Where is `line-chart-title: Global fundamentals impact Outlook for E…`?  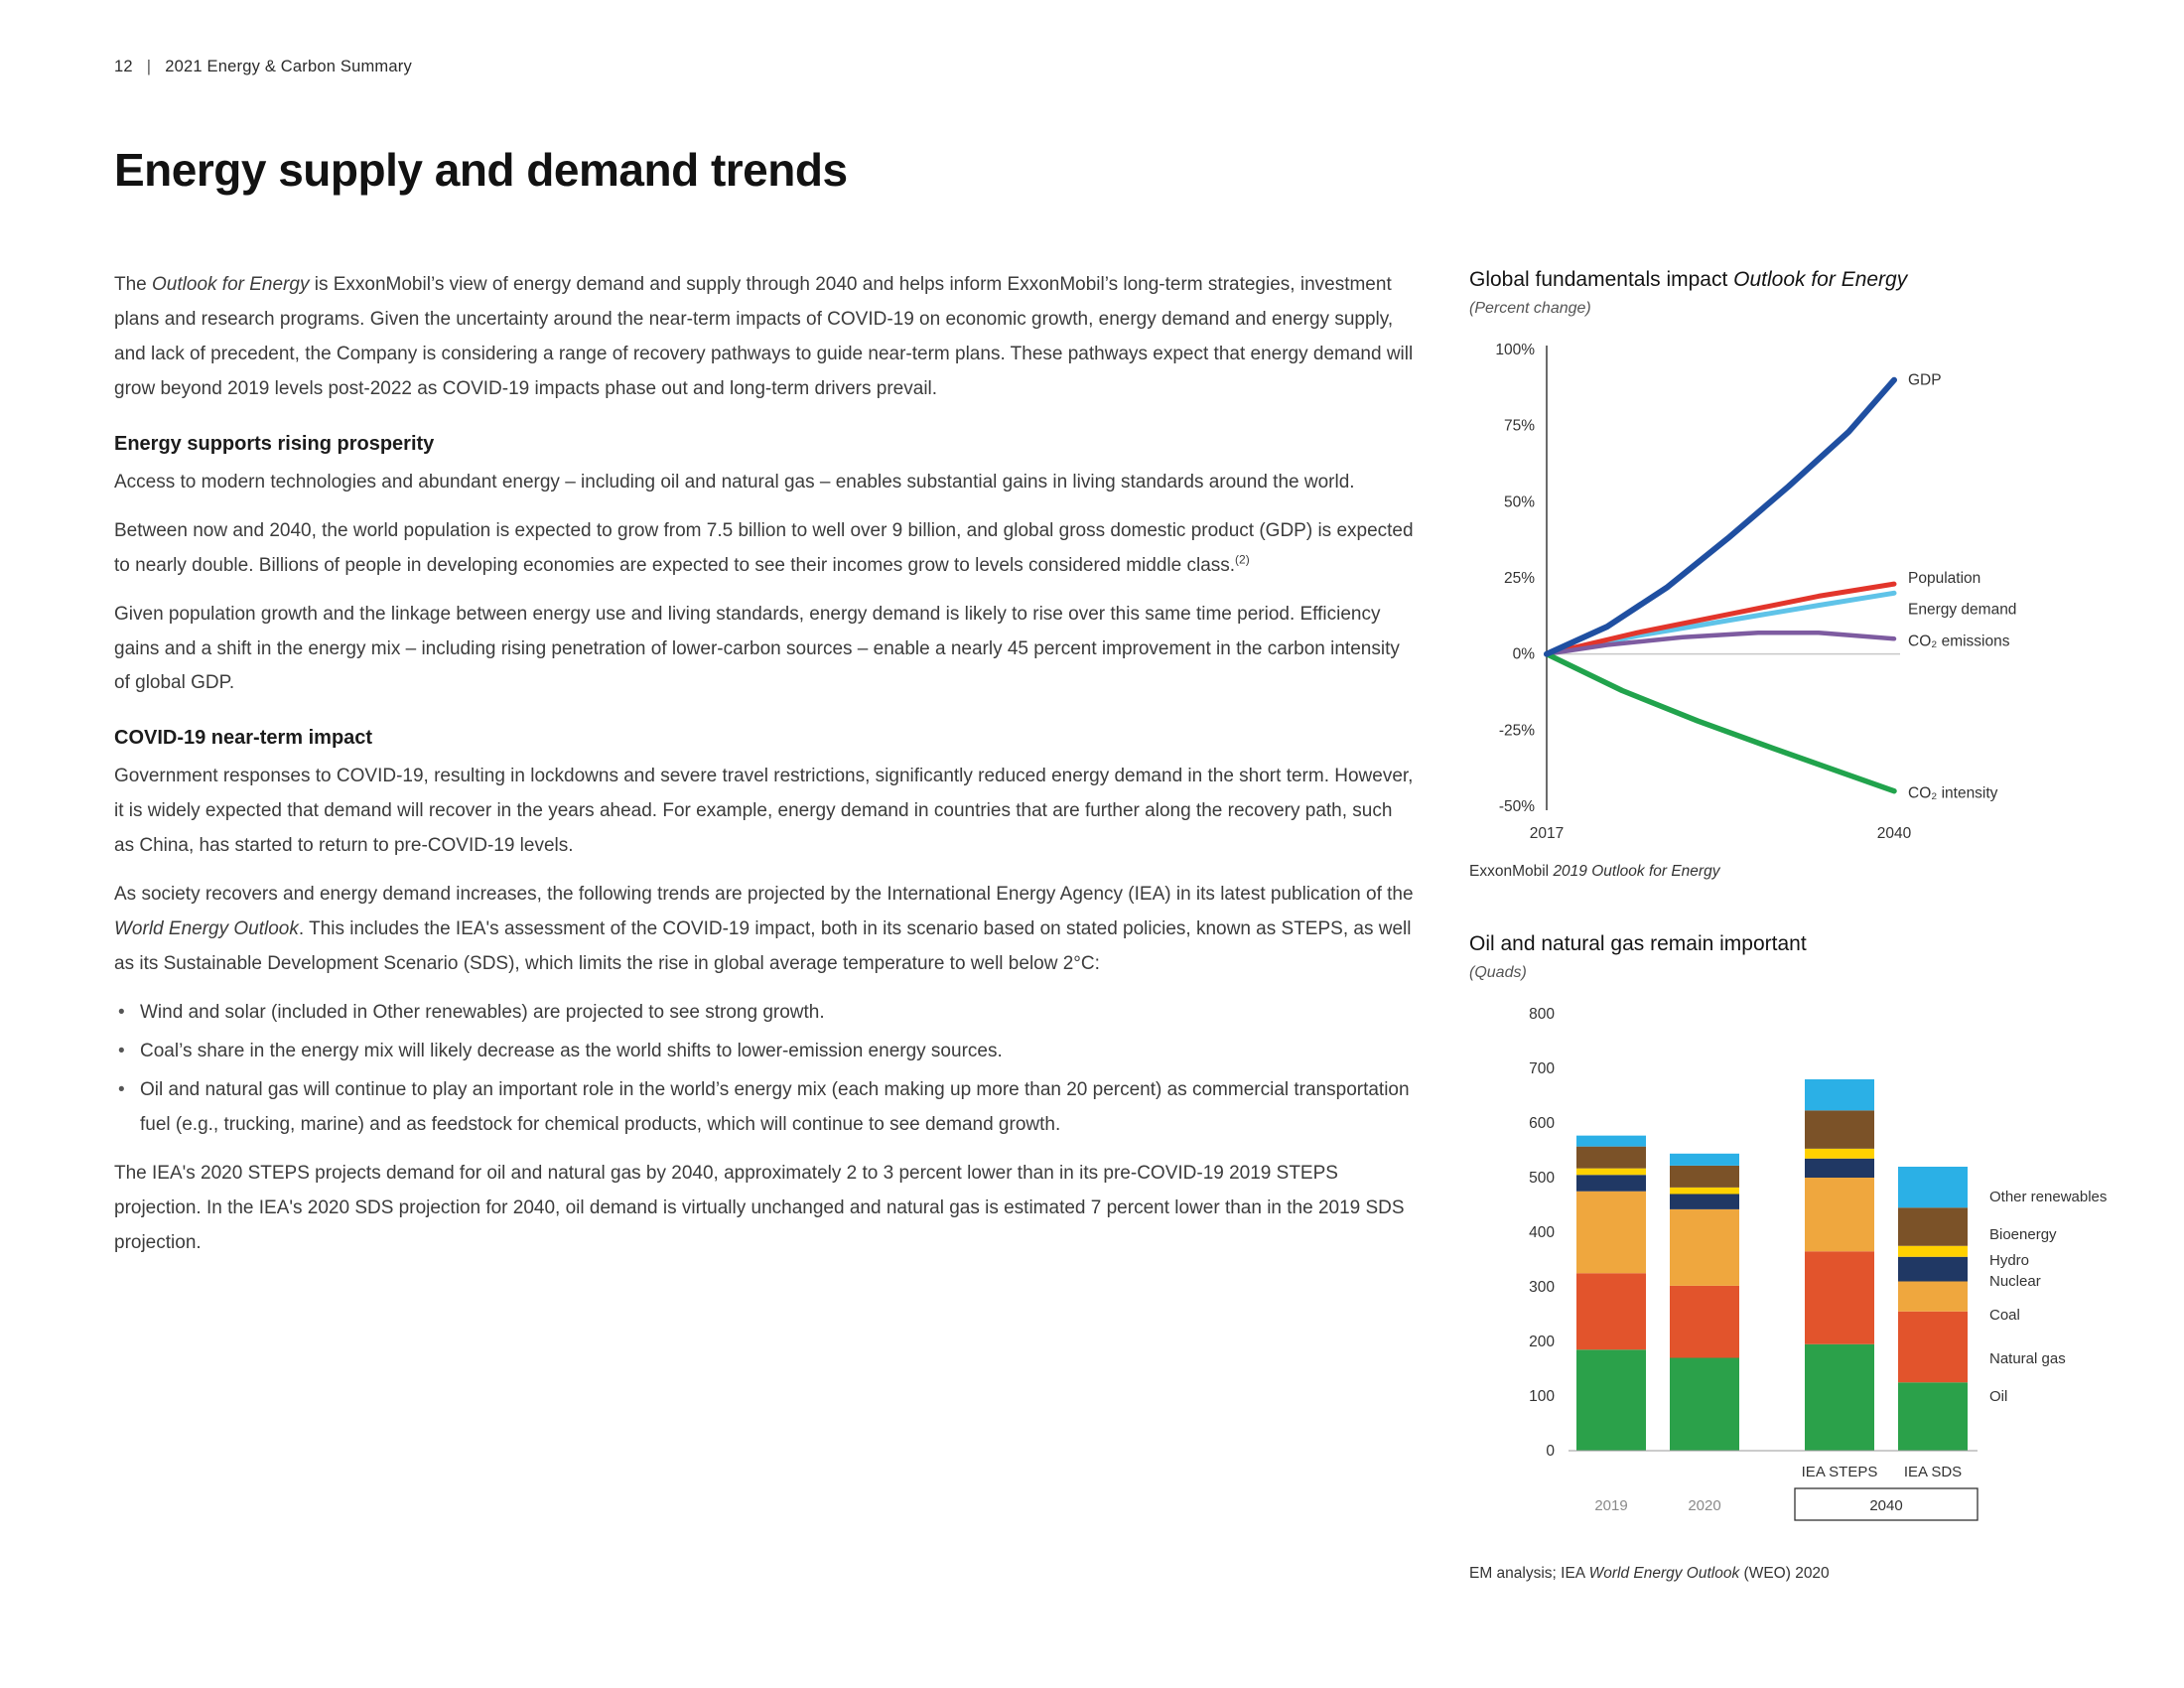
line-chart-title: Global fundamentals impact Outlook for E… is located at coordinates (1796, 280).